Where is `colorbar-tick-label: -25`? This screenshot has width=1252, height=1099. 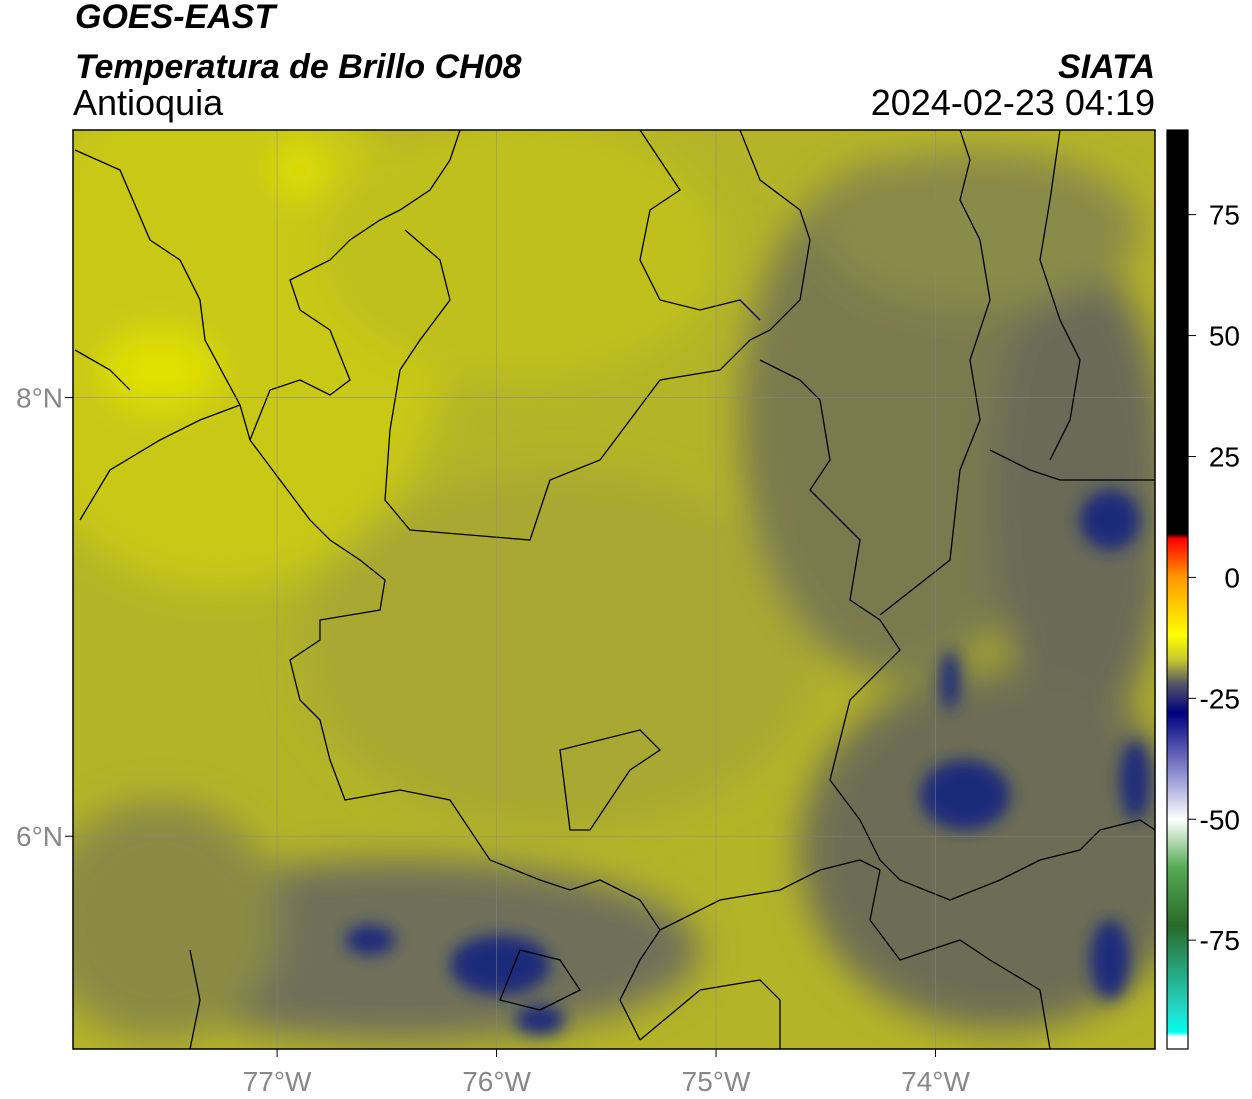 colorbar-tick-label: -25 is located at coordinates (1220, 698).